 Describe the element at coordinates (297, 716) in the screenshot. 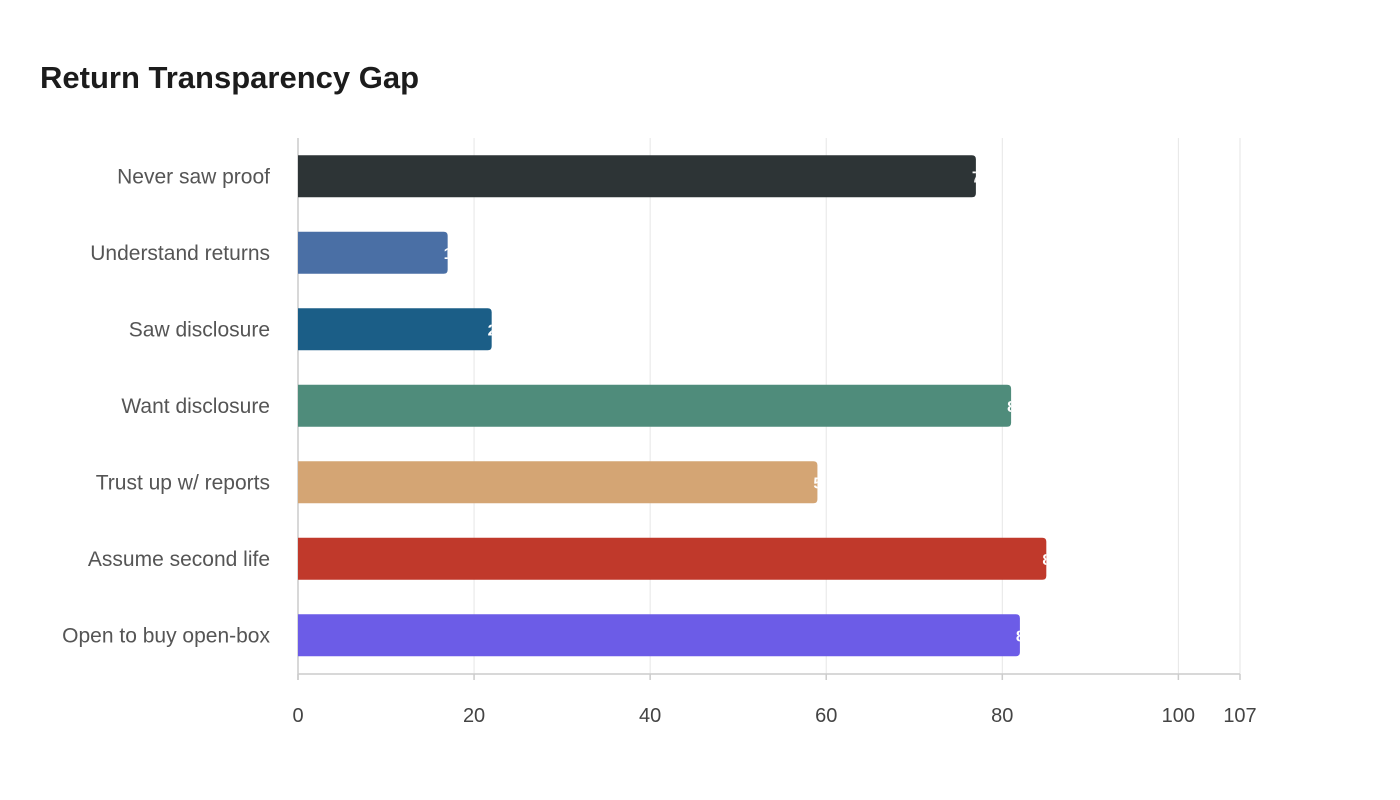

I see `x-tick-label: 0` at that location.